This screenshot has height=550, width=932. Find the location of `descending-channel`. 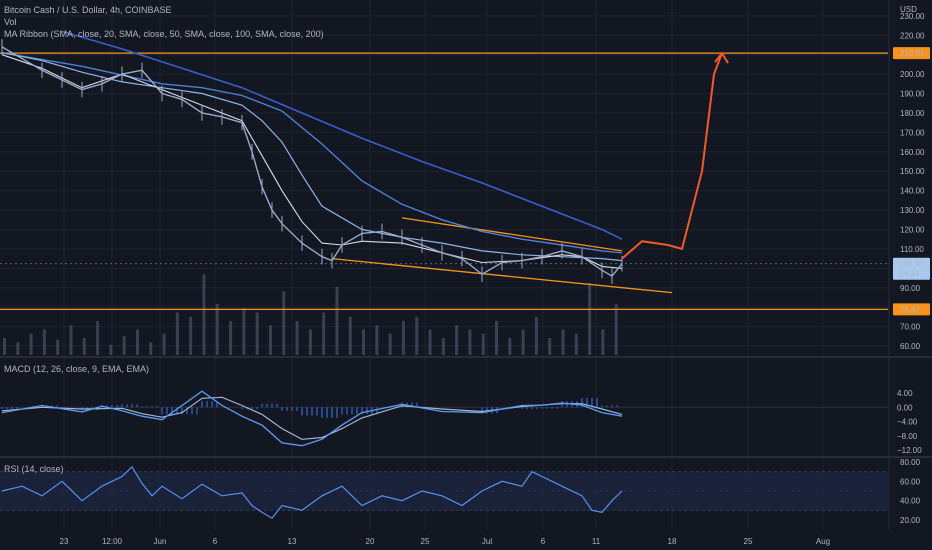

descending-channel is located at coordinates (502, 255).